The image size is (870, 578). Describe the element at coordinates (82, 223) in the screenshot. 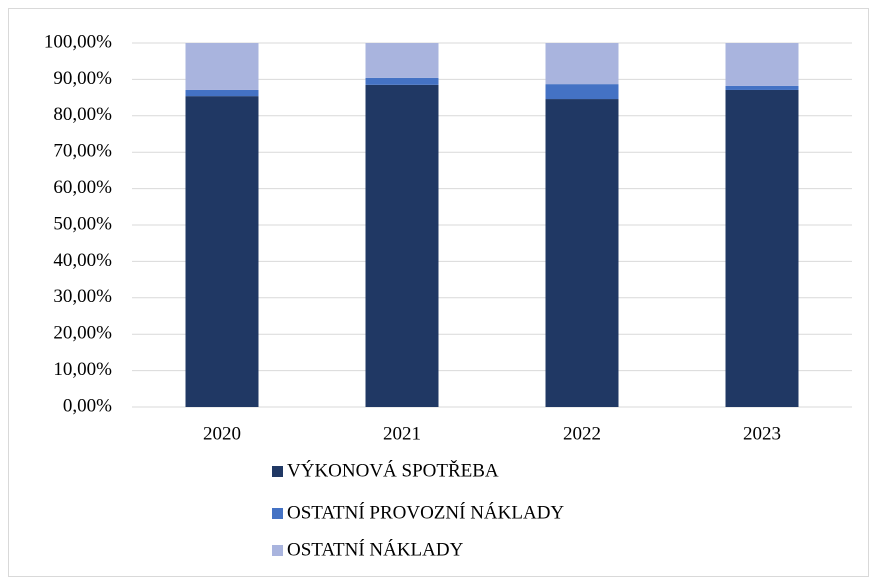

I see `y-tick-label: 50,00%` at that location.